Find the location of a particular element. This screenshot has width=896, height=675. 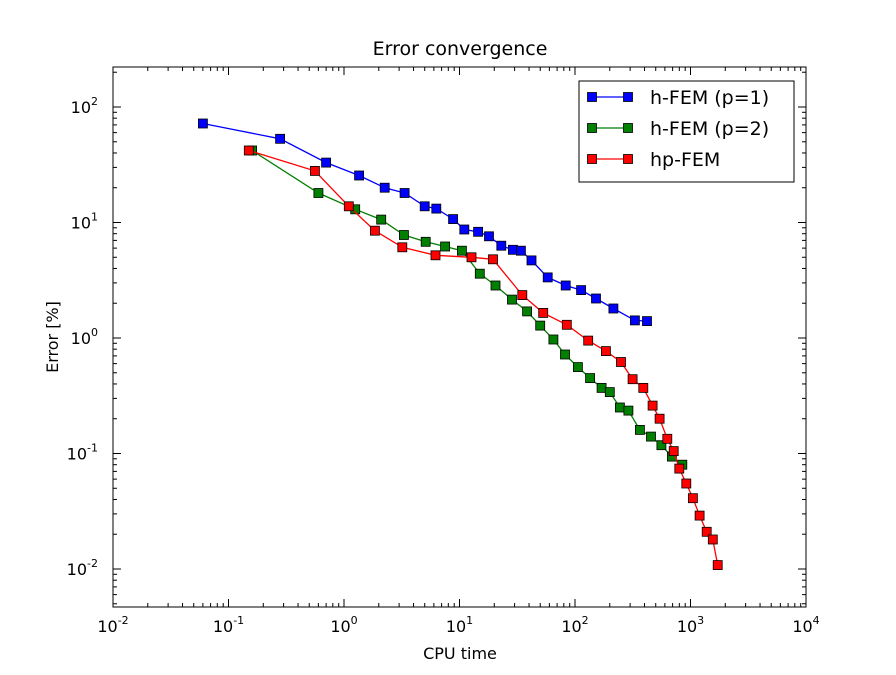

legend-label: hp-FEM is located at coordinates (685, 160).